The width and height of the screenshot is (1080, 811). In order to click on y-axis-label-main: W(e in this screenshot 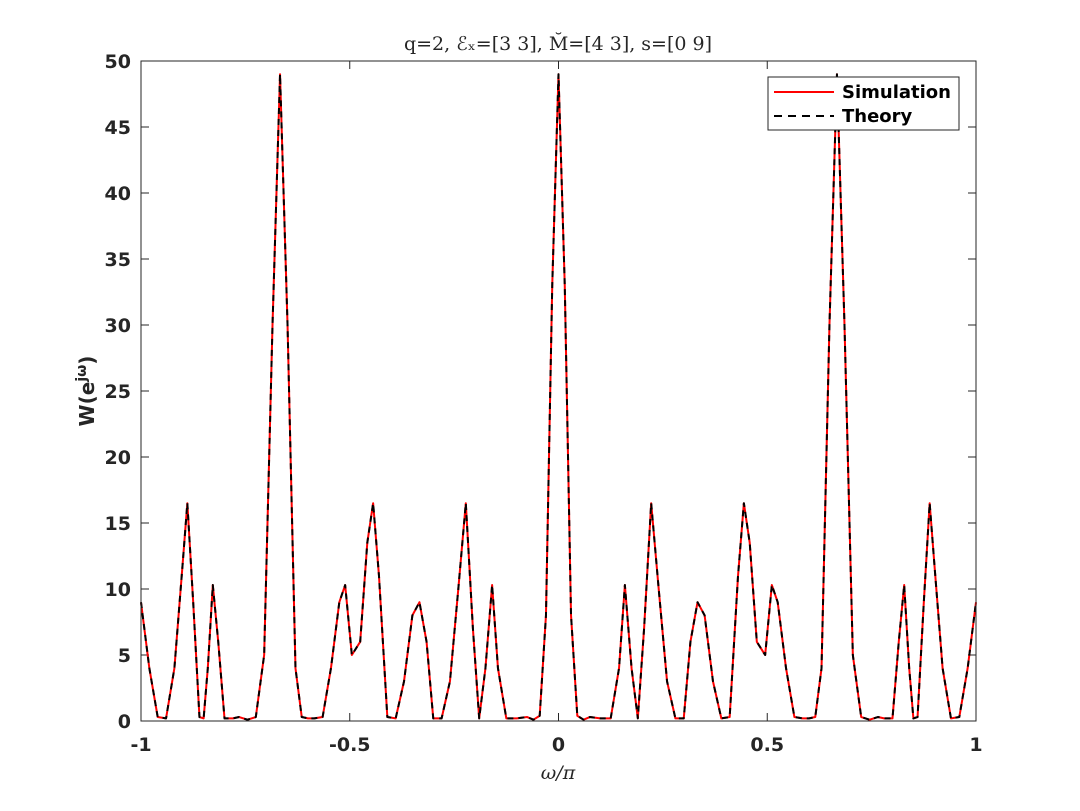, I will do `click(87, 404)`.